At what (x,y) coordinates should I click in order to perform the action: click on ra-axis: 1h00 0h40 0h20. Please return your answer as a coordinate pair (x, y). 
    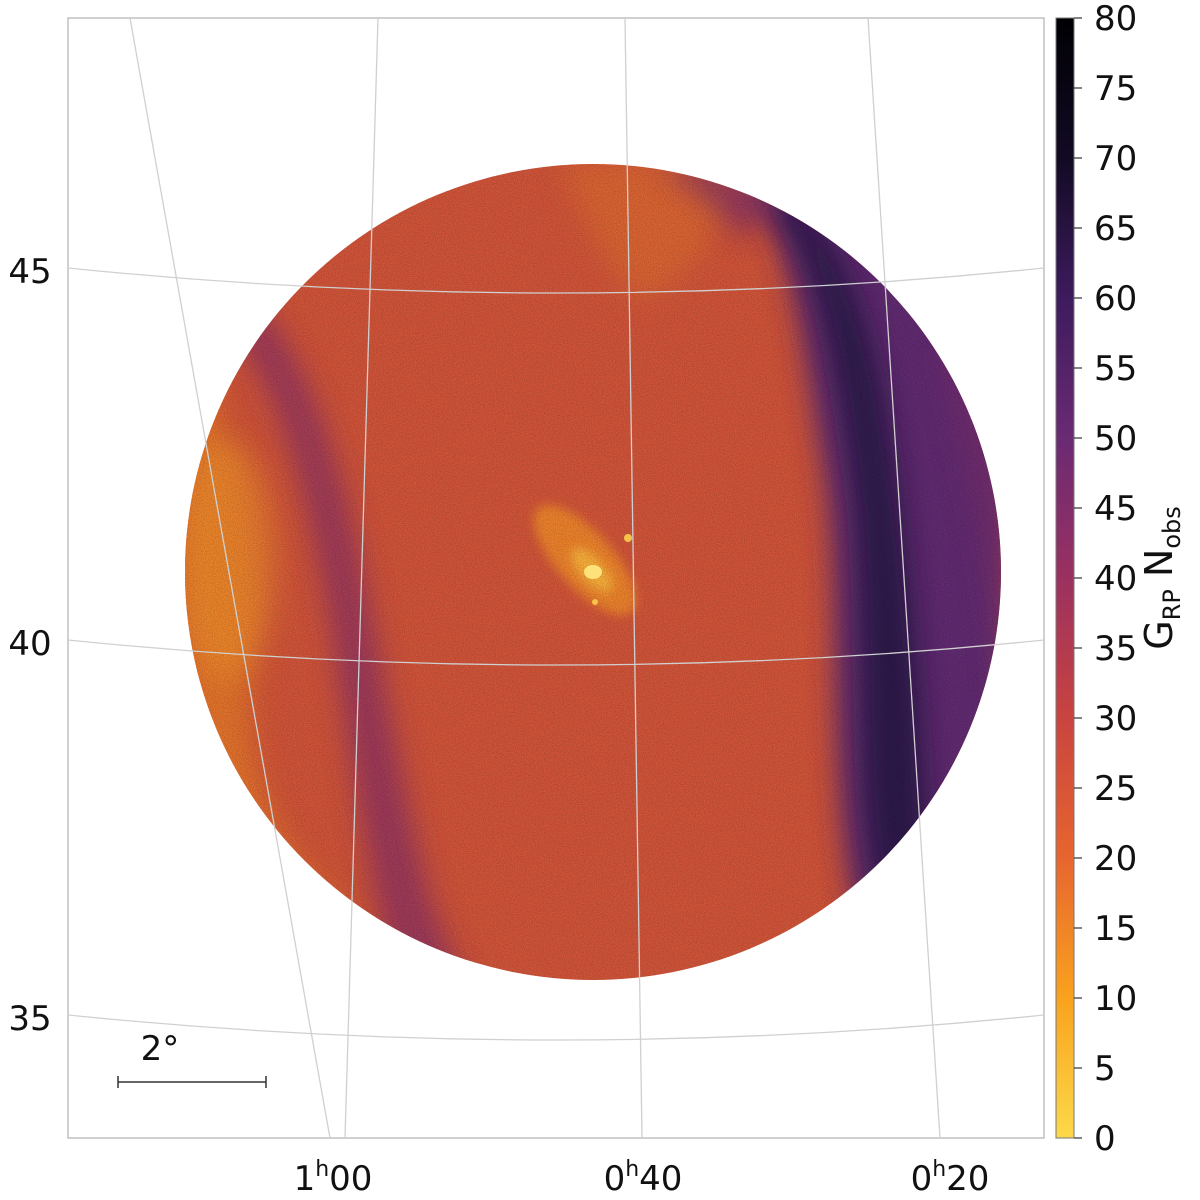
    Looking at the image, I should click on (642, 1178).